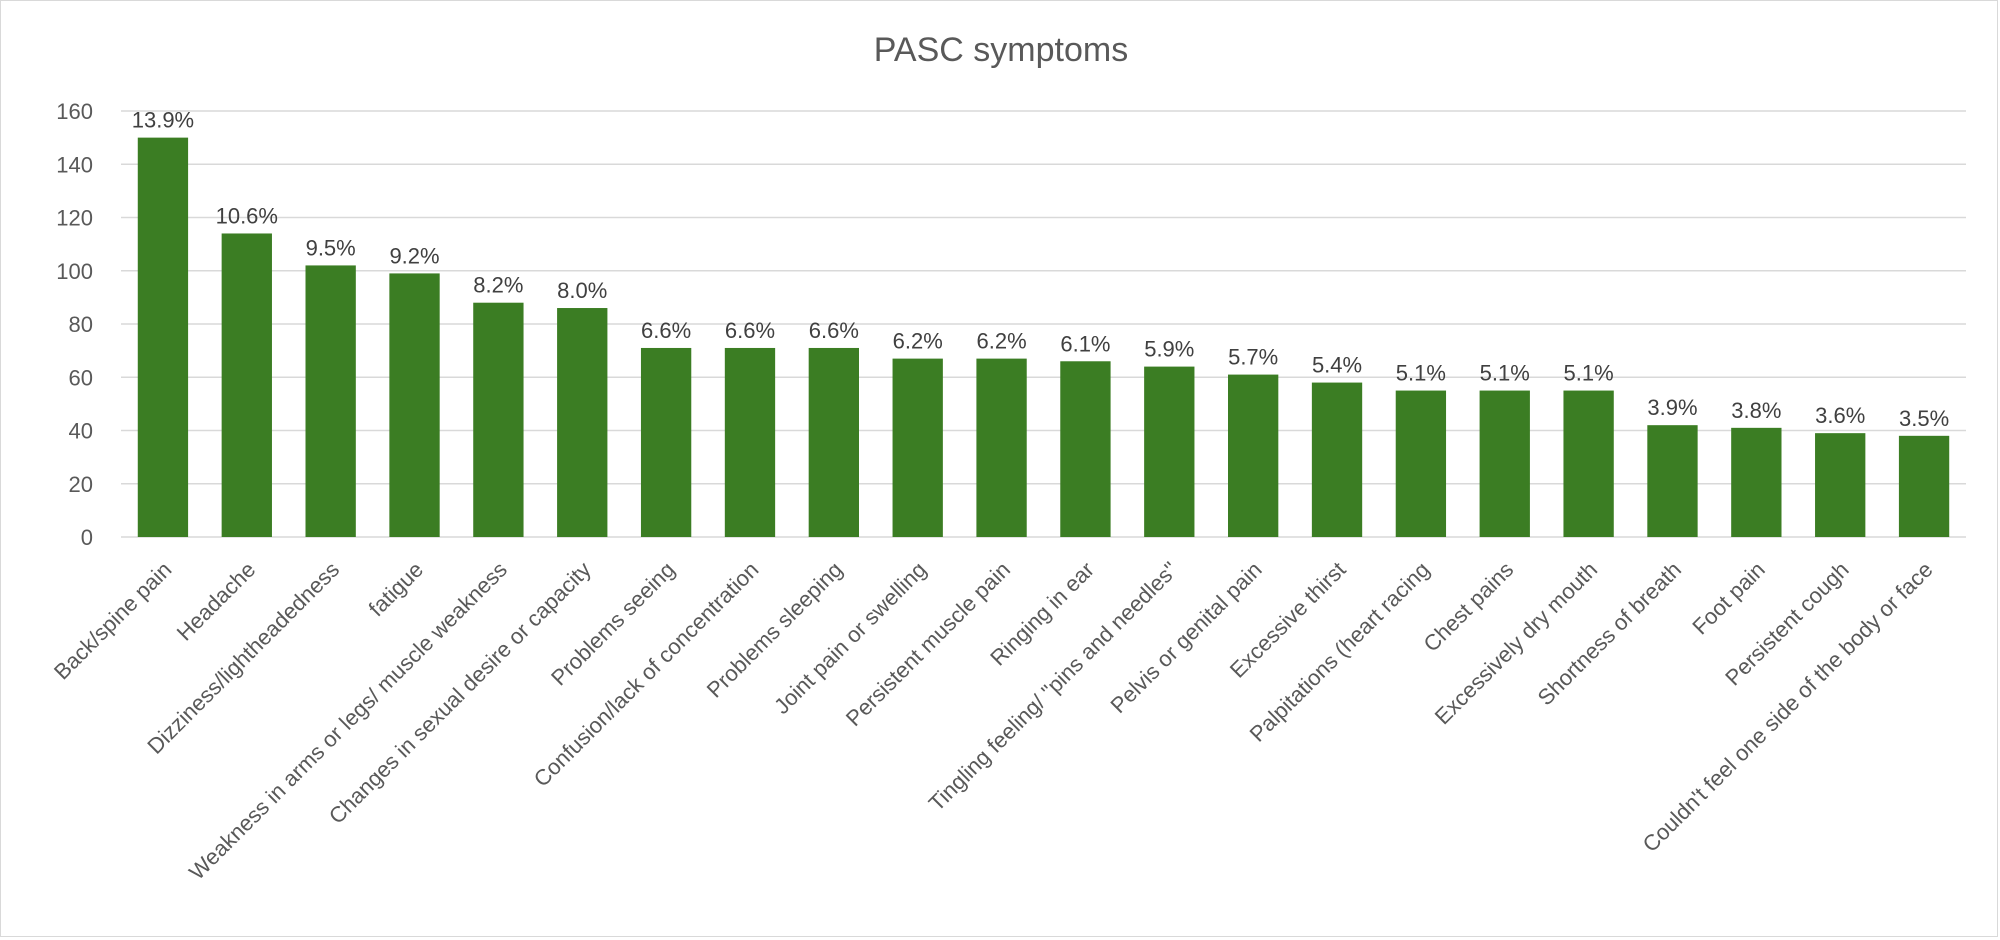  What do you see at coordinates (1085, 343) in the screenshot?
I see `data-label: 6.1%` at bounding box center [1085, 343].